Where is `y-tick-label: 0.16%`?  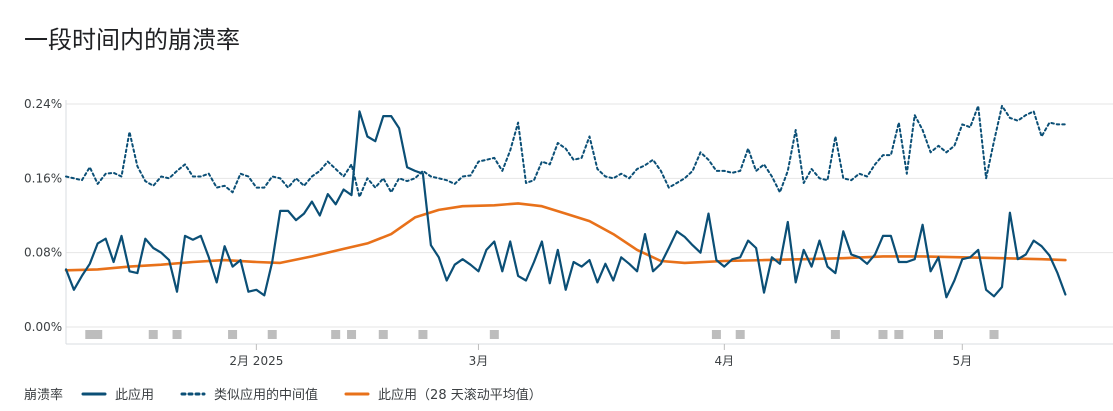
y-tick-label: 0.16% is located at coordinates (43, 178).